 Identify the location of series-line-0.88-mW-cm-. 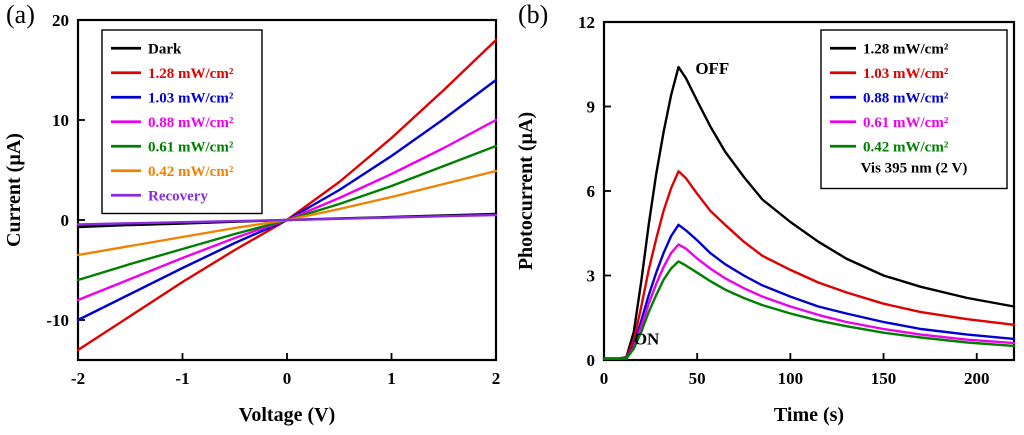
(809, 291).